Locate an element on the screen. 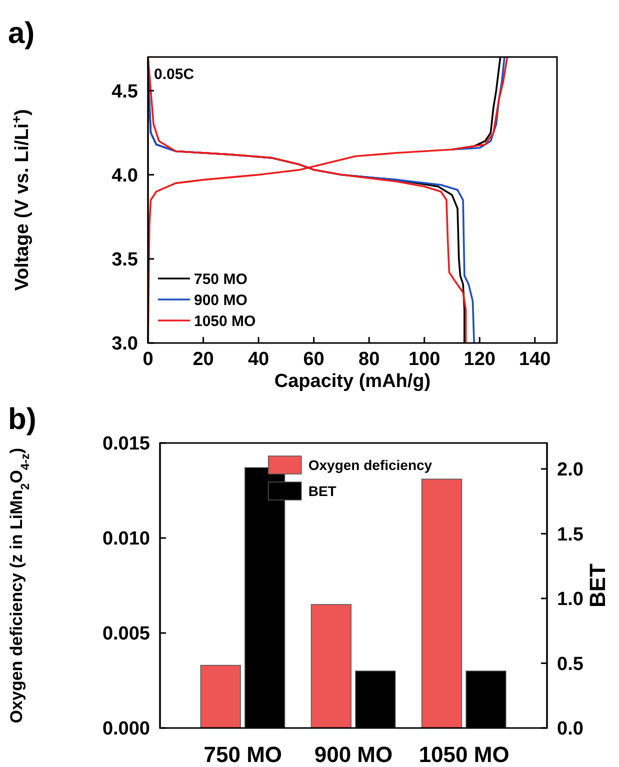 The width and height of the screenshot is (619, 767). y-tick-label: 0.005 is located at coordinates (126, 634).